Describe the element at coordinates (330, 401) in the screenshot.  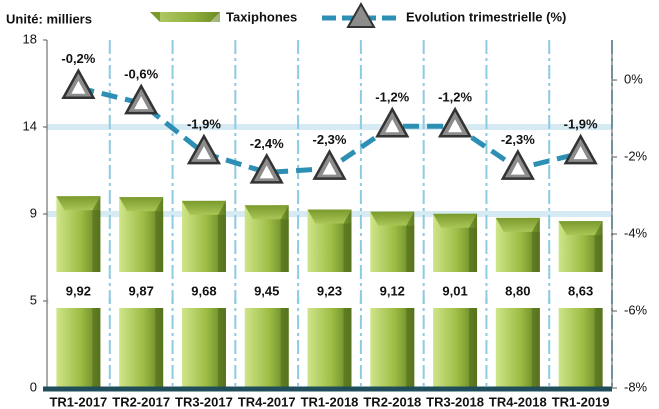
I see `x-tick-label: TR1-2018` at that location.